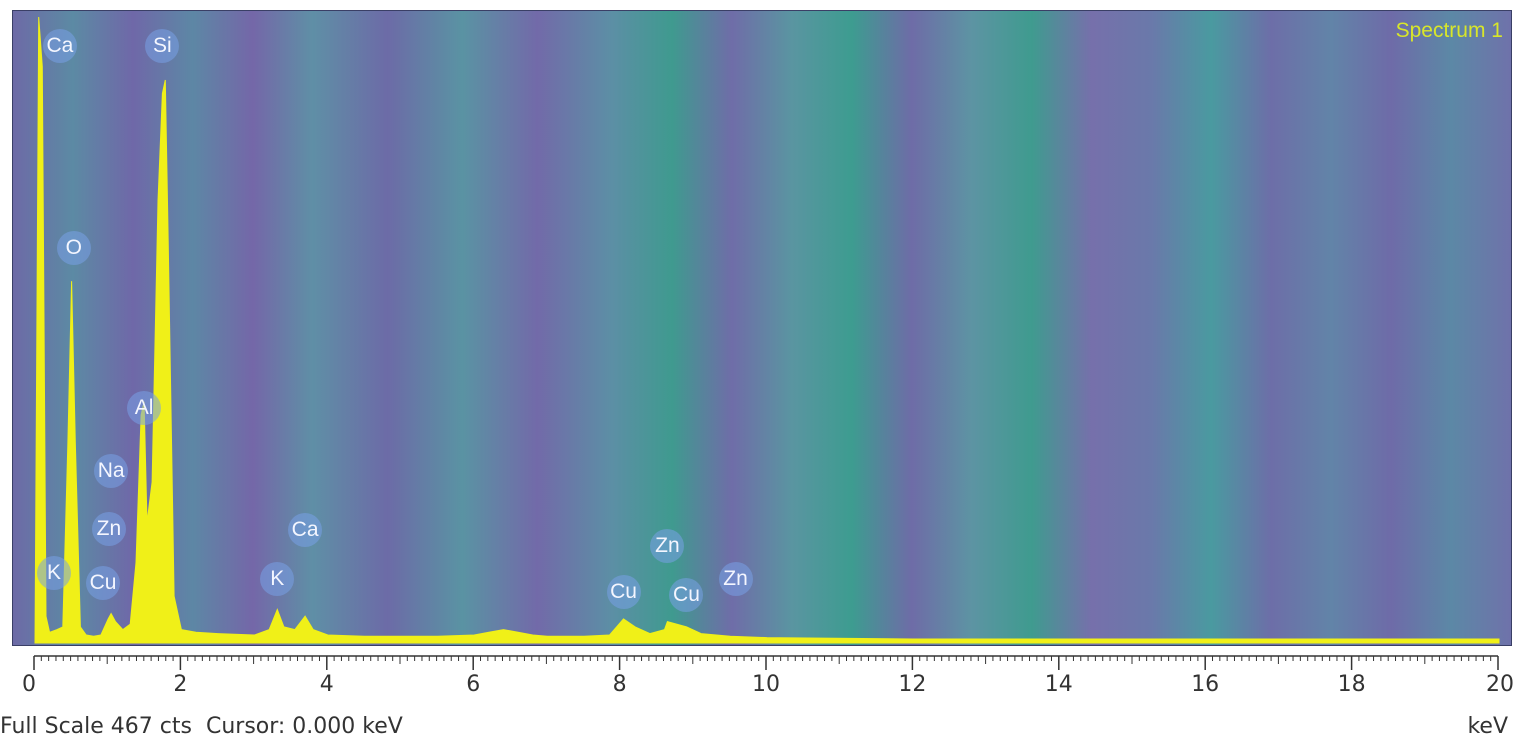 The height and width of the screenshot is (751, 1514). I want to click on peak-label-k-8: K, so click(277, 578).